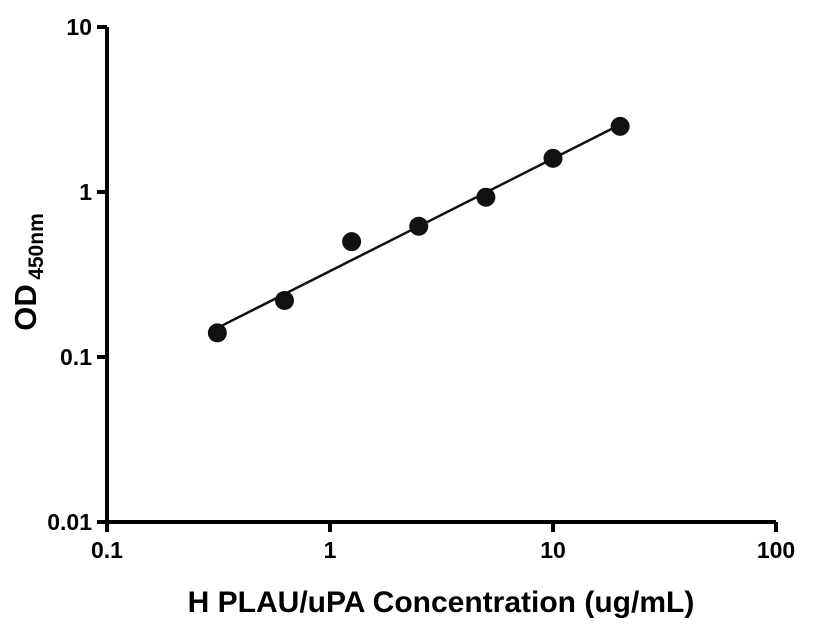 Image resolution: width=816 pixels, height=640 pixels. Describe the element at coordinates (553, 550) in the screenshot. I see `x-axis-tick-label: 10` at that location.